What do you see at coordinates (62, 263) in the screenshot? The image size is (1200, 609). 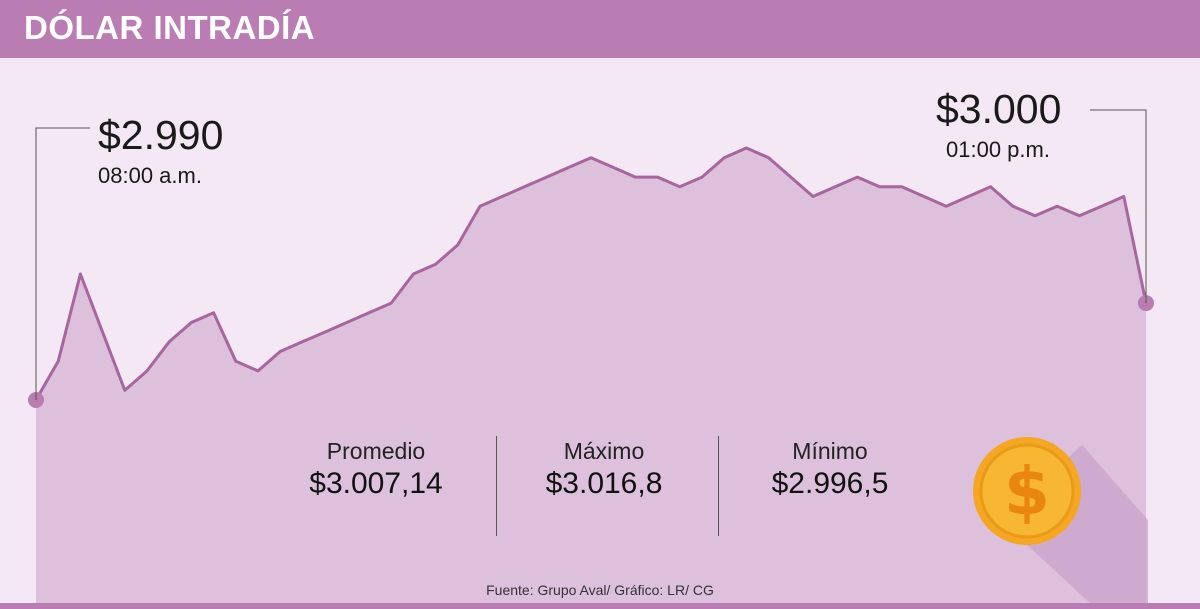 I see `start-leader-line` at bounding box center [62, 263].